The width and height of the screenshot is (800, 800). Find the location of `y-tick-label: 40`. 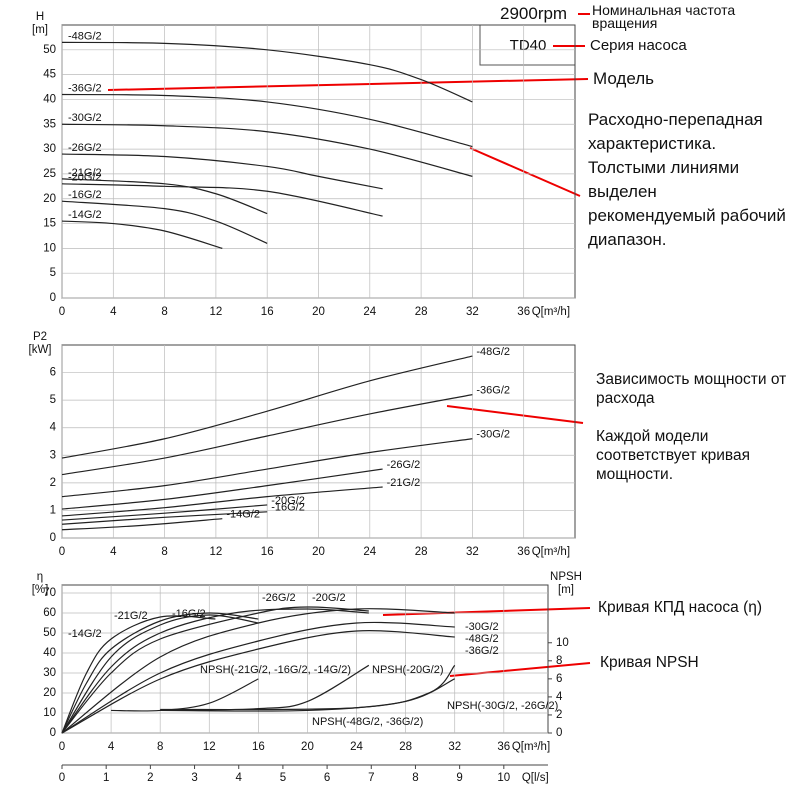

y-tick-label: 40 is located at coordinates (49, 653).